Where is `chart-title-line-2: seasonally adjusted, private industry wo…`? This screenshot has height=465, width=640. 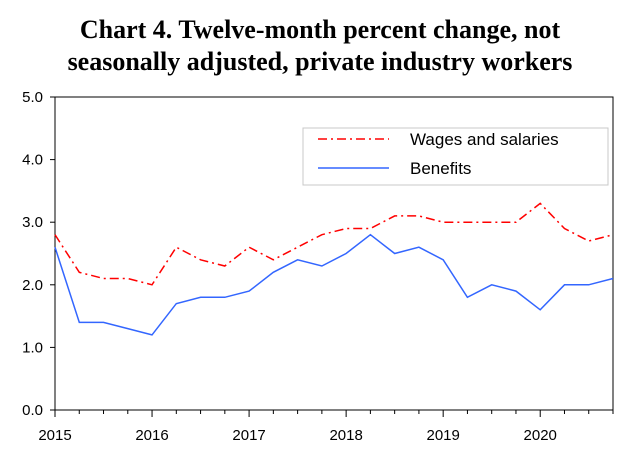
chart-title-line-2: seasonally adjusted, private industry wo… is located at coordinates (320, 61).